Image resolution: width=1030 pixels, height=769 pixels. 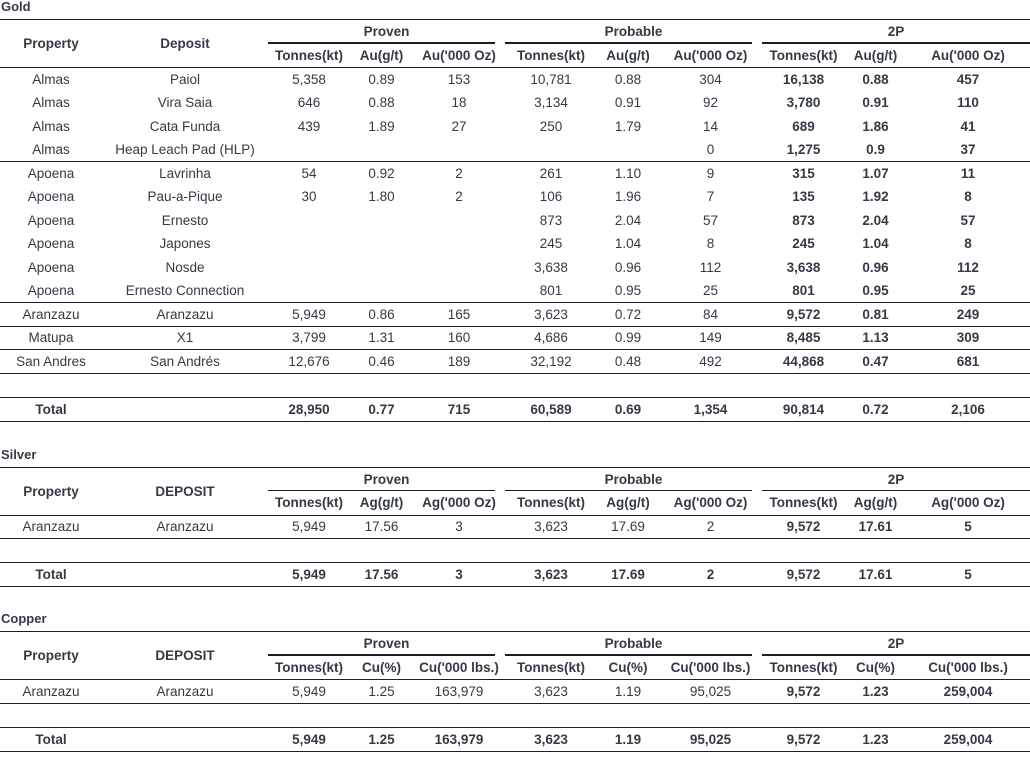 What do you see at coordinates (803, 267) in the screenshot?
I see `cell-2p-tonnes: 3,638` at bounding box center [803, 267].